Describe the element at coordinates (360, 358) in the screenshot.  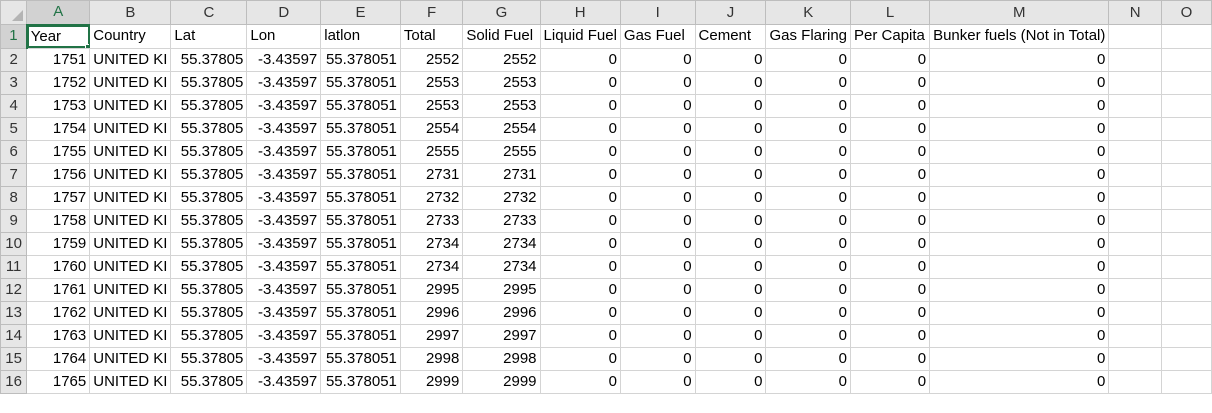
I see `cell-e15: 55.378051` at that location.